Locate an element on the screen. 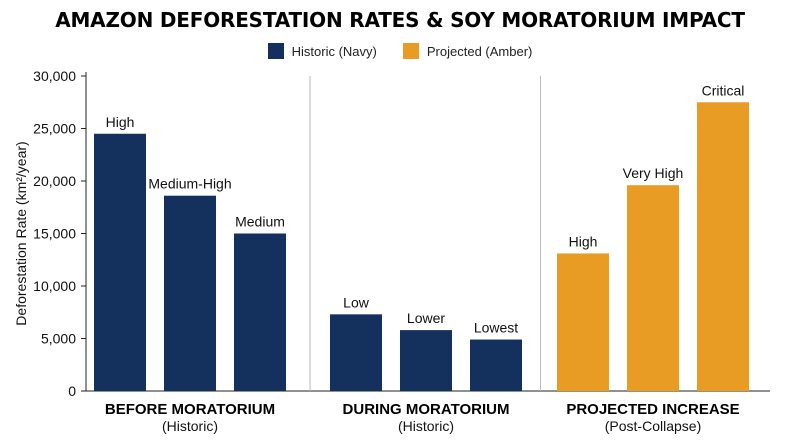 Image resolution: width=800 pixels, height=447 pixels. y-tick-label: 30,000 is located at coordinates (54, 76).